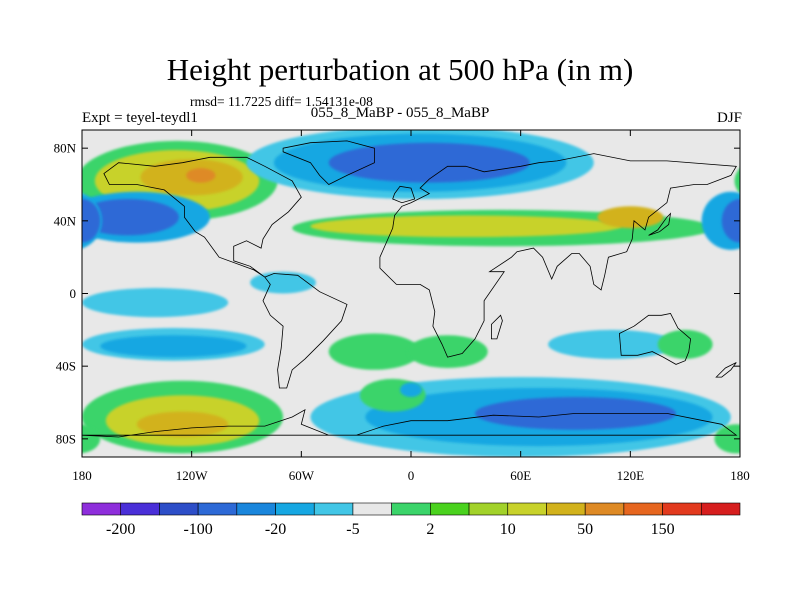 This screenshot has height=600, width=800. I want to click on coastline-japan, so click(660, 224).